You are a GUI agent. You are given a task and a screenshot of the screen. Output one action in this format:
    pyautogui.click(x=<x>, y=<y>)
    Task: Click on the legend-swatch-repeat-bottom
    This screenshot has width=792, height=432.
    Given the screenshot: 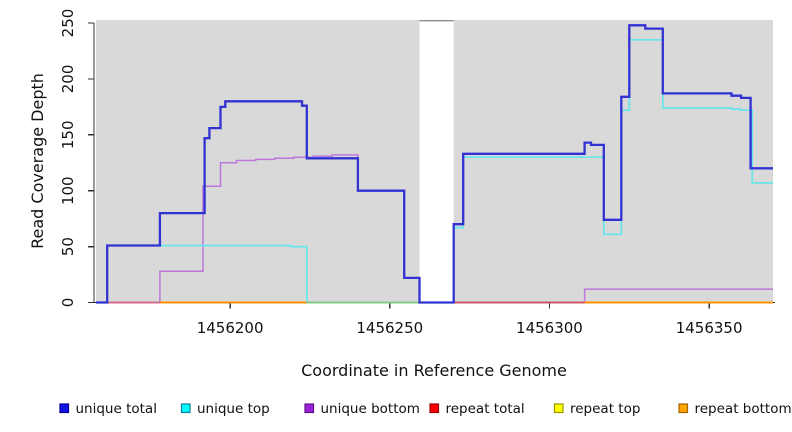 What is the action you would take?
    pyautogui.click(x=683, y=408)
    